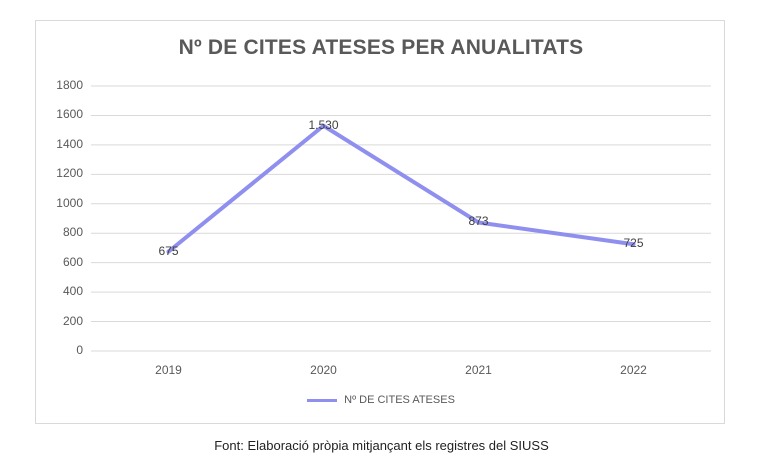  What do you see at coordinates (69, 114) in the screenshot?
I see `y-tick-label: 1600` at bounding box center [69, 114].